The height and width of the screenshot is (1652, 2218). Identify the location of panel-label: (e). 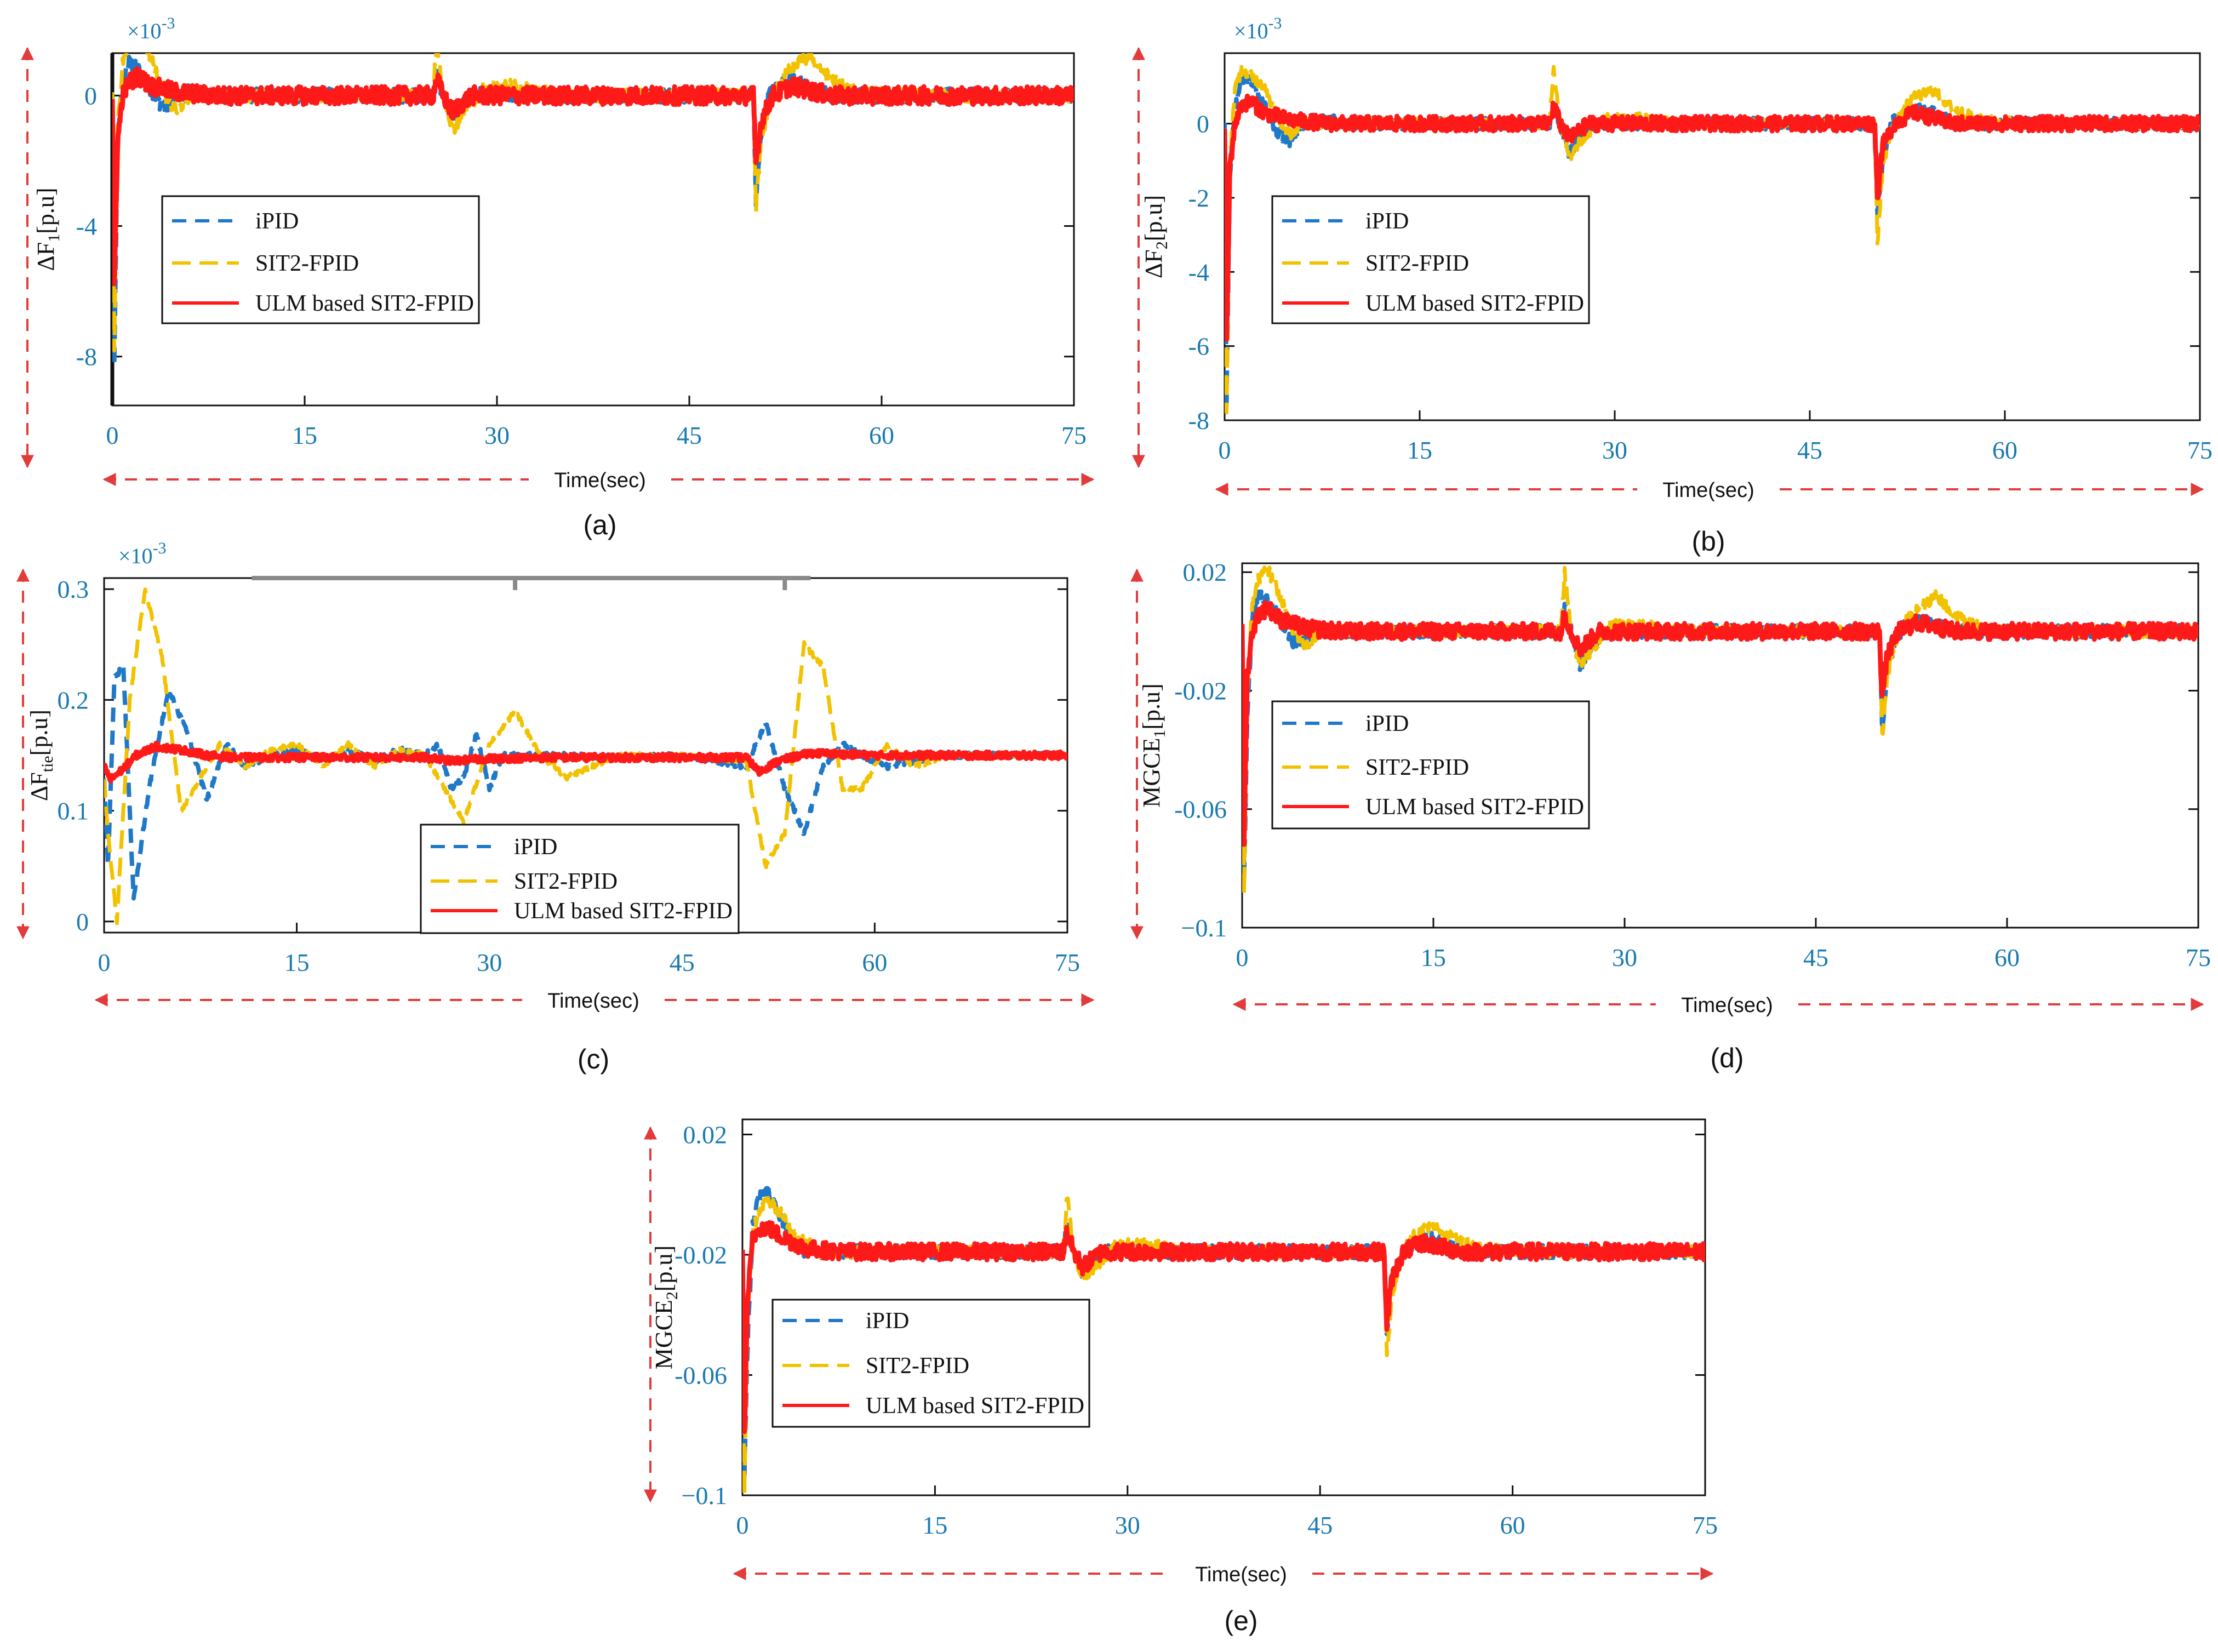
(1240, 1620).